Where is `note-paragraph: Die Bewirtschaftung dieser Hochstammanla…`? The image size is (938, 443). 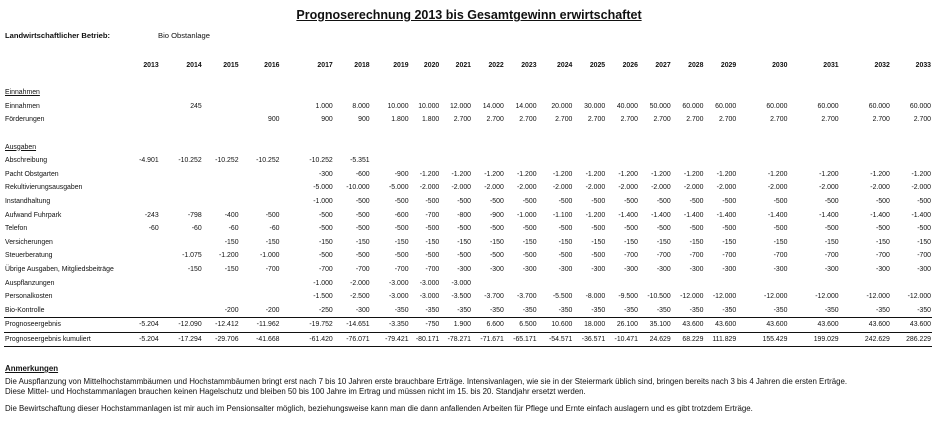
note-paragraph: Die Bewirtschaftung dieser Hochstammanla… is located at coordinates (379, 408).